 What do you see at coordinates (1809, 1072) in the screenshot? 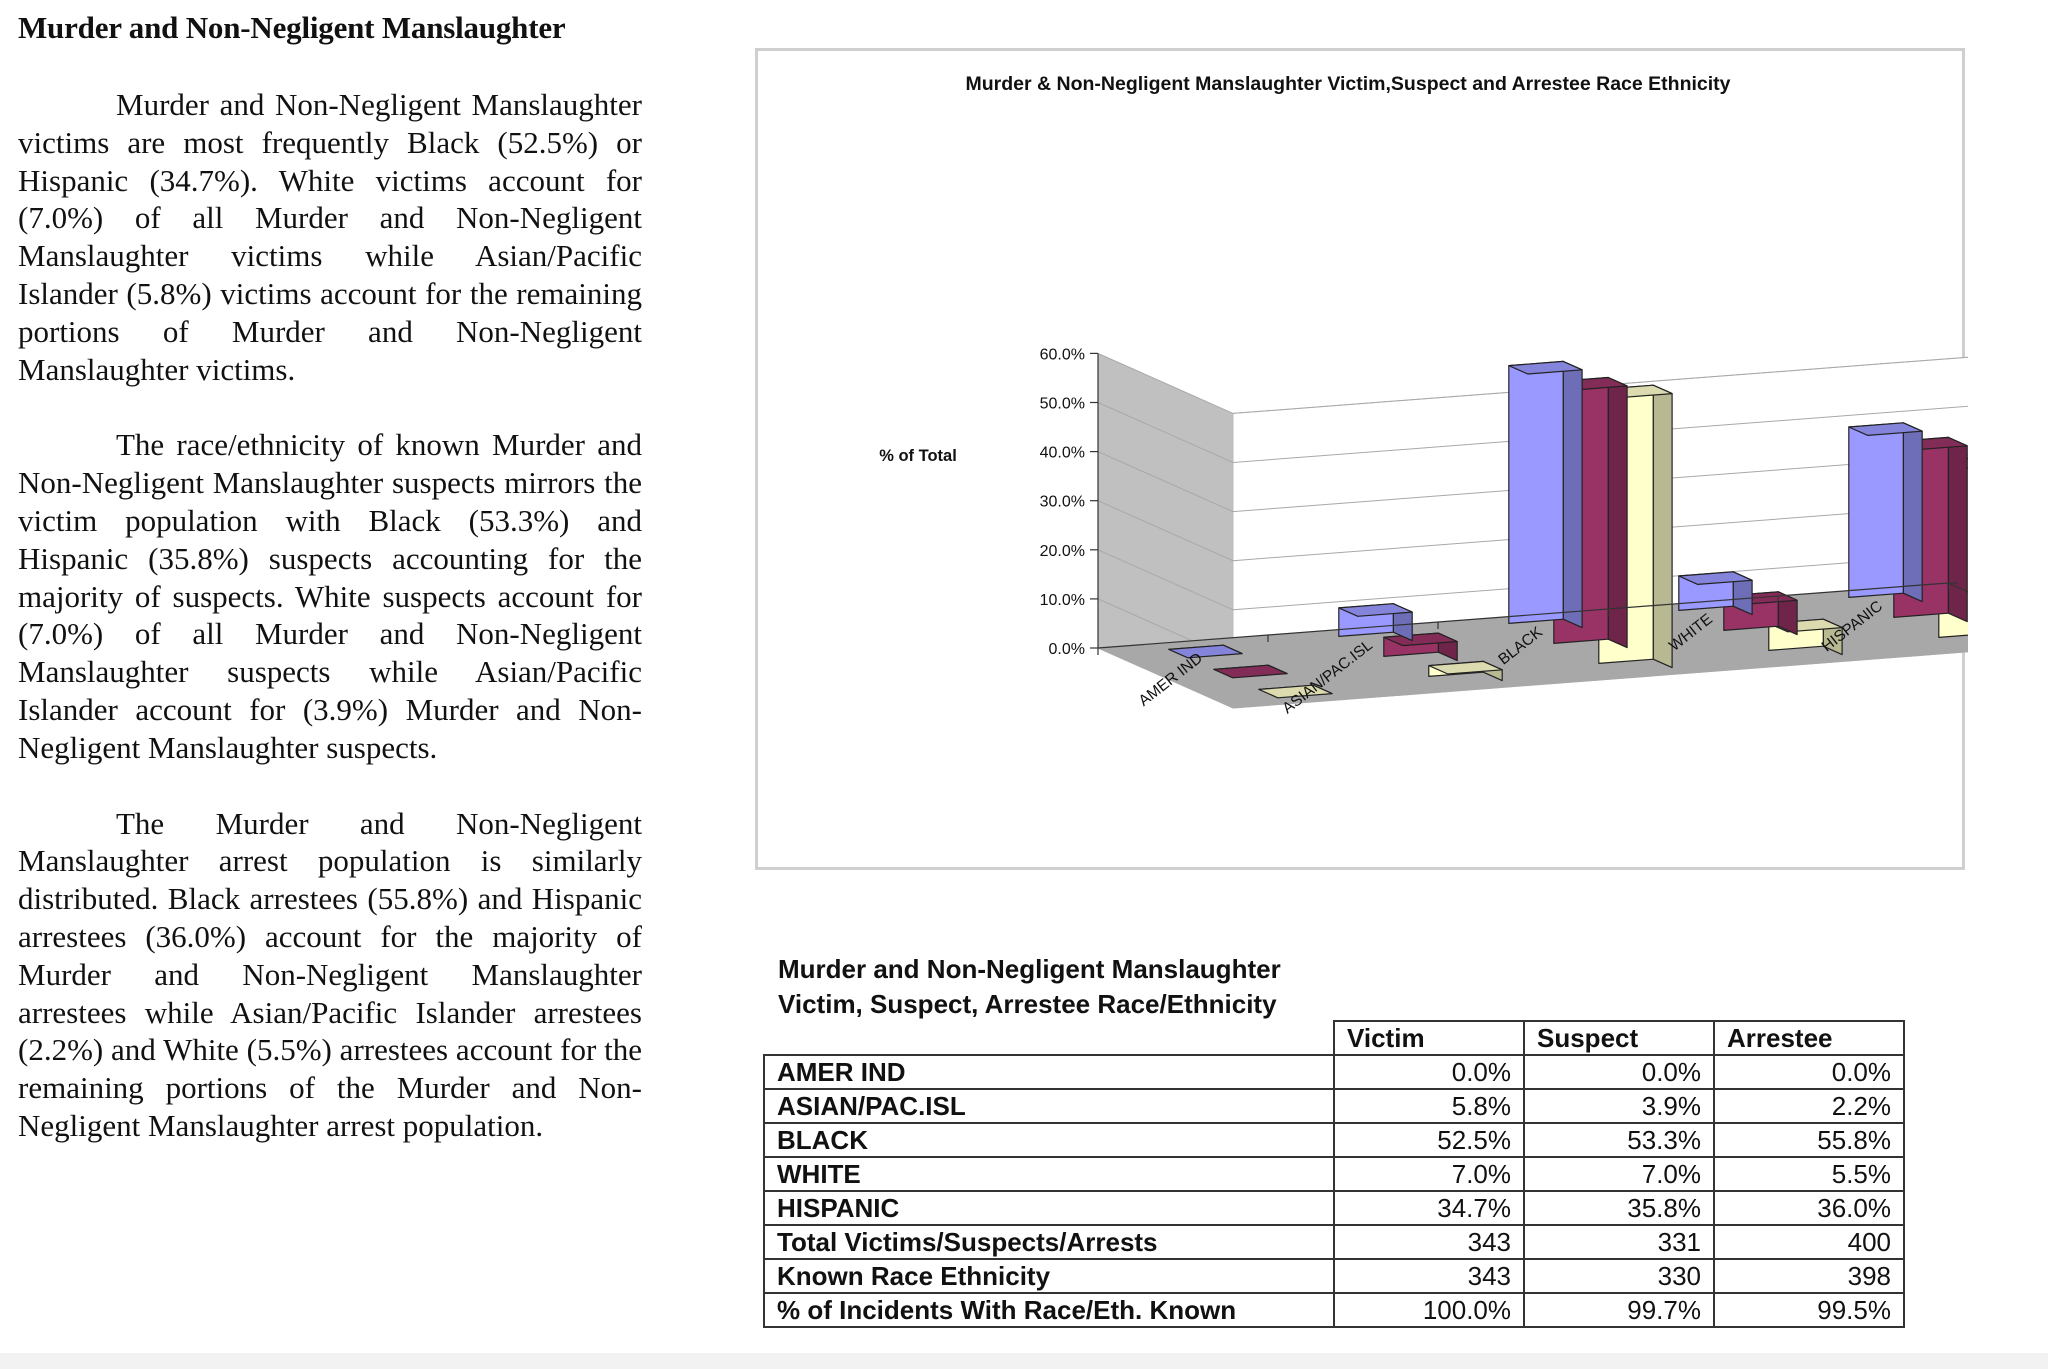
I see `cell-arrestee: 0.0%` at bounding box center [1809, 1072].